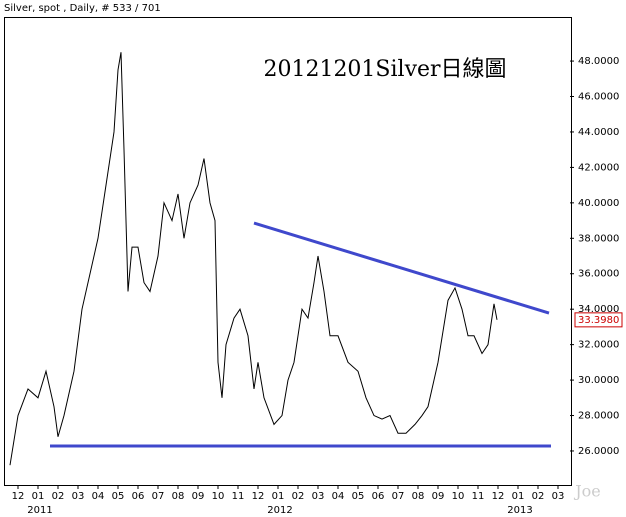 This screenshot has width=626, height=517. What do you see at coordinates (598, 97) in the screenshot?
I see `y-tick-label: 46.0000` at bounding box center [598, 97].